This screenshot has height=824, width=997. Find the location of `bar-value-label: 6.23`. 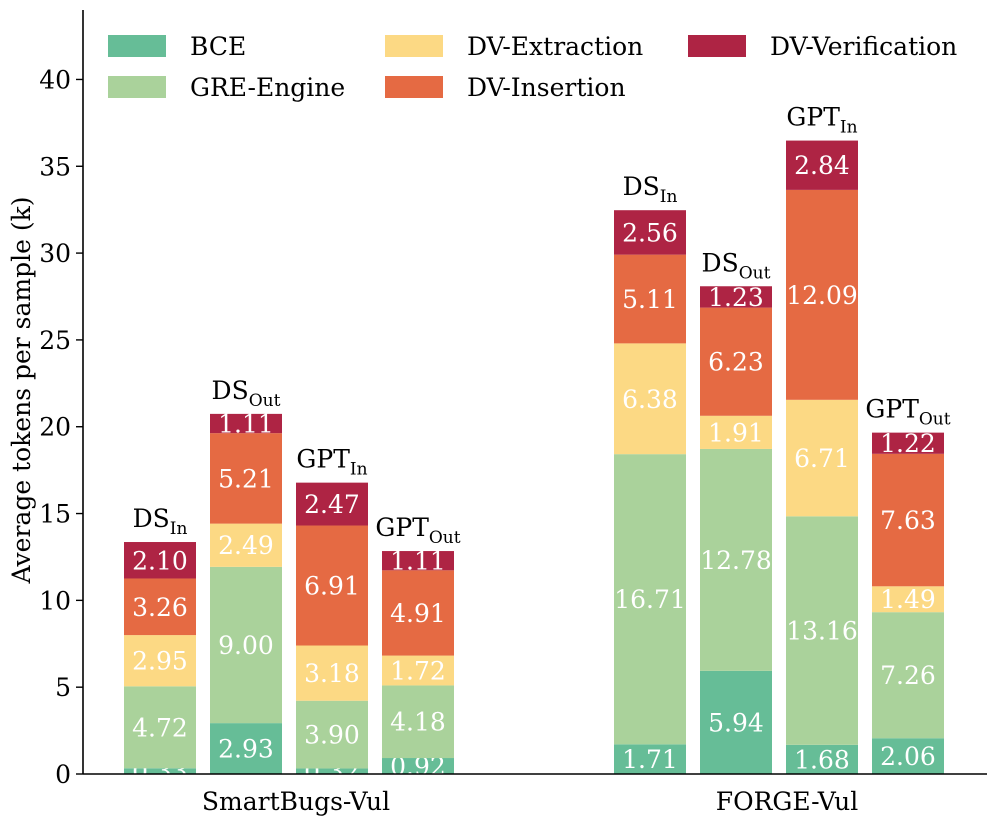

bar-value-label: 6.23 is located at coordinates (736, 362).